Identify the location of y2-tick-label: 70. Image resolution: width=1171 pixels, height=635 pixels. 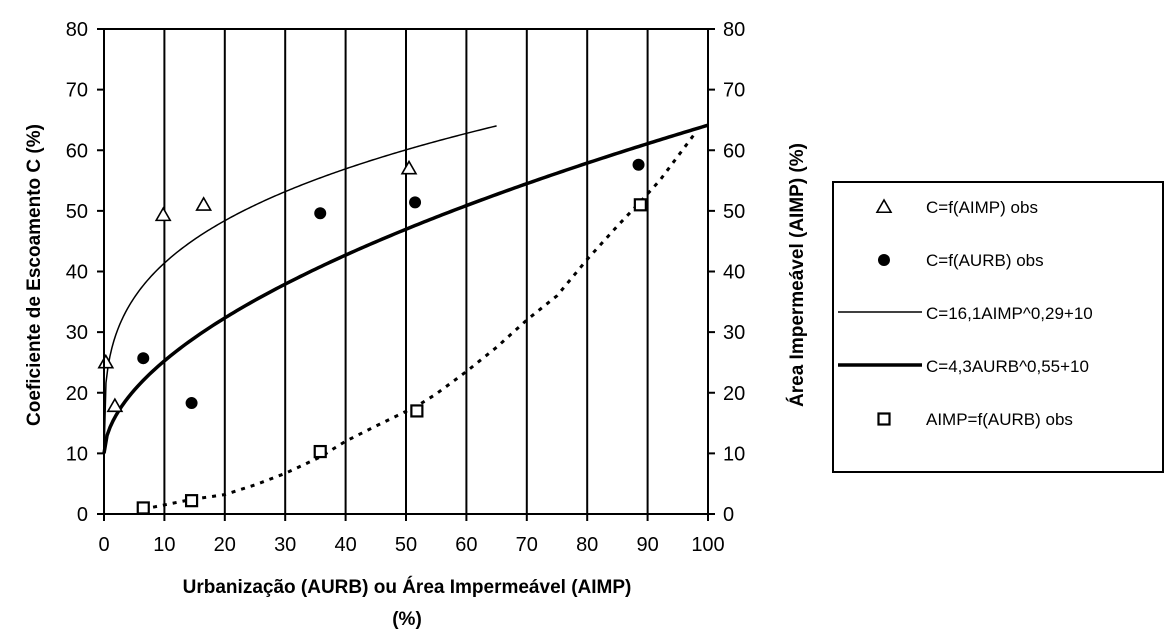
(734, 91).